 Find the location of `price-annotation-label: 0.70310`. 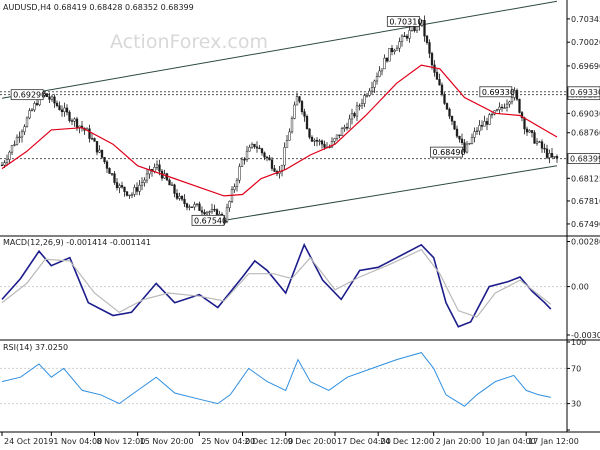

price-annotation-label: 0.70310 is located at coordinates (405, 21).